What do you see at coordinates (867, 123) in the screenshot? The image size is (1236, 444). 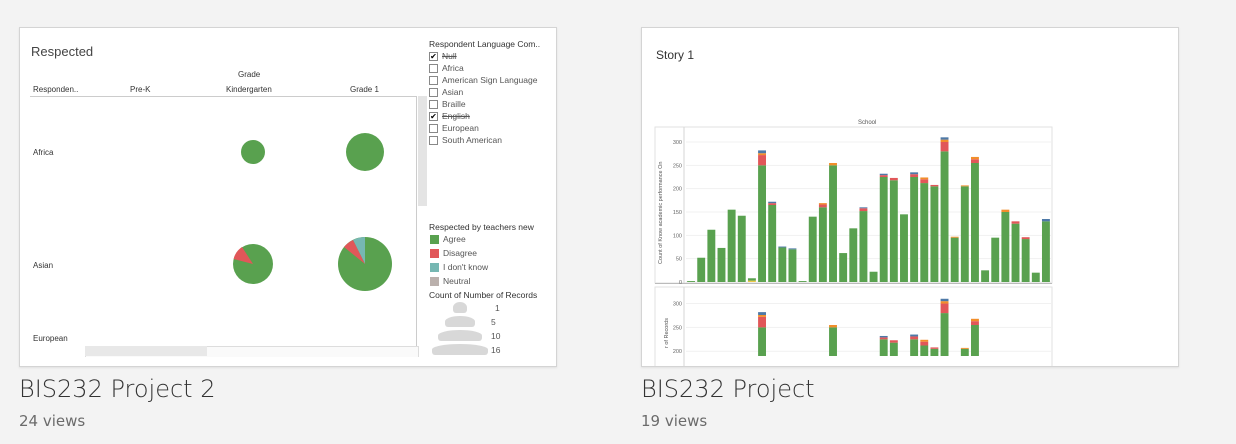 I see `chart-header-school: School` at bounding box center [867, 123].